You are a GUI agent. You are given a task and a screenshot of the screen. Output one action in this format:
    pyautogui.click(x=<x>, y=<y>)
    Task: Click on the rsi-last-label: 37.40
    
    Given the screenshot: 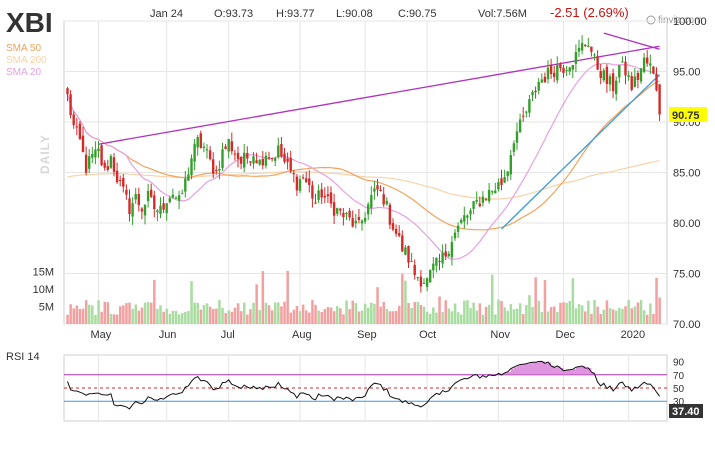 What is the action you would take?
    pyautogui.click(x=686, y=412)
    